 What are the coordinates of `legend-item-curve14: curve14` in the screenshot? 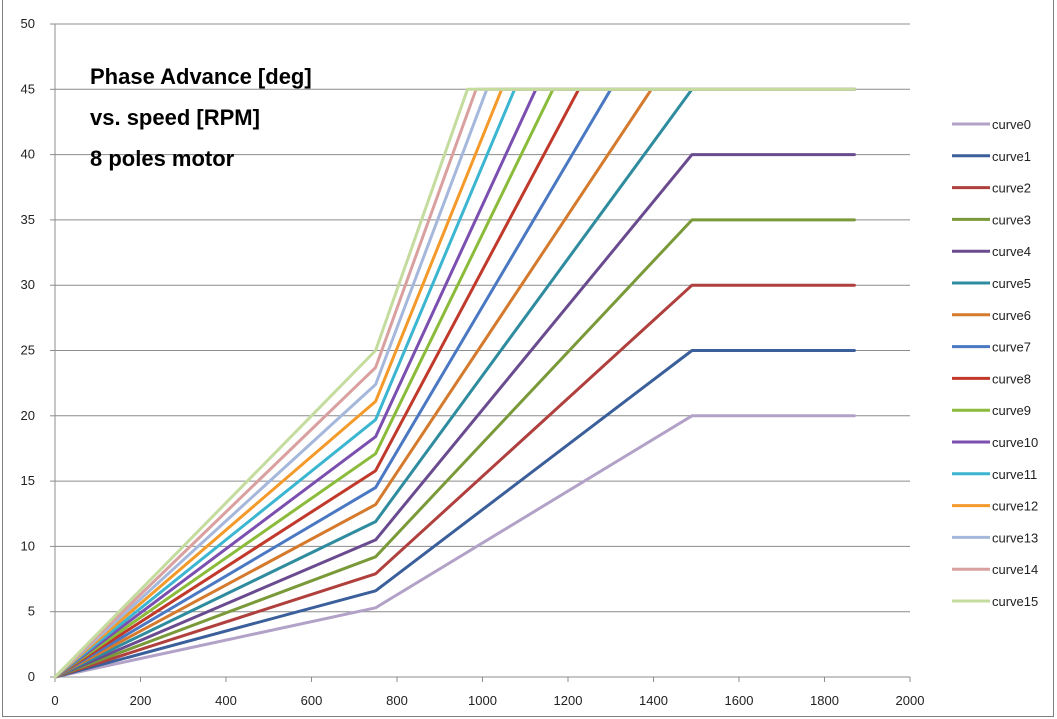 It's located at (995, 569).